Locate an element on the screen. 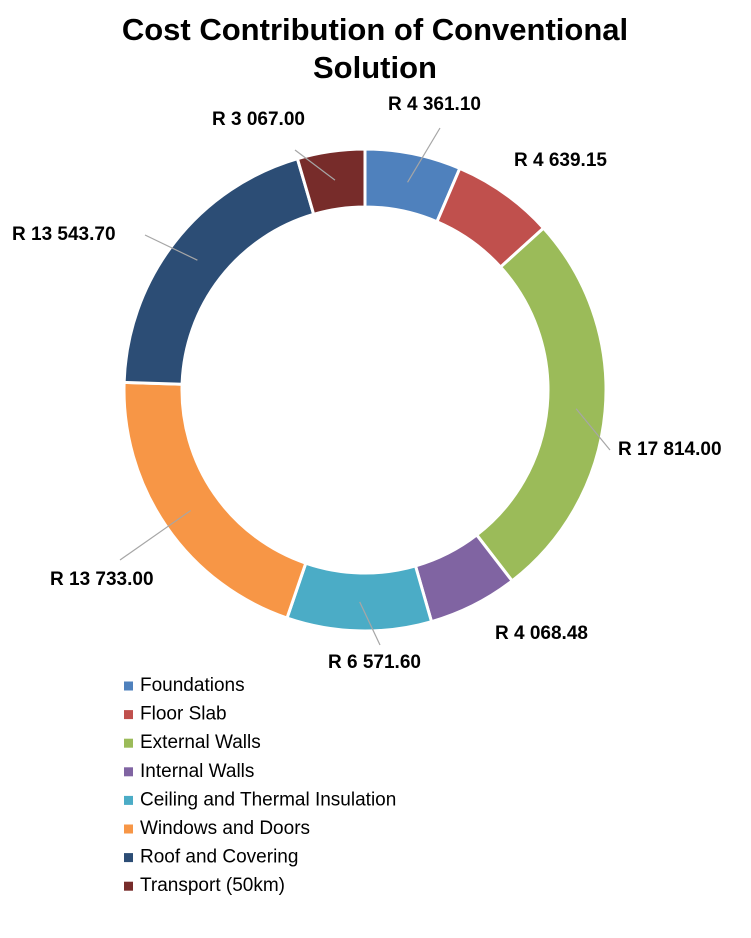  data-label: R 13 543.70 is located at coordinates (64, 234).